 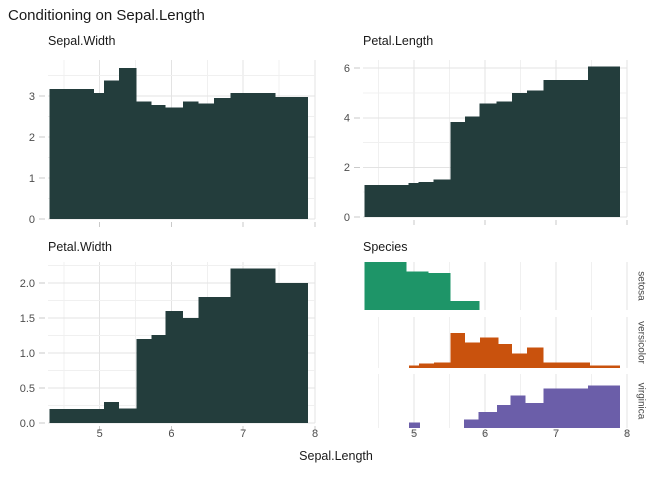 I want to click on x-axis-label: Sepal.Length, so click(x=336, y=456).